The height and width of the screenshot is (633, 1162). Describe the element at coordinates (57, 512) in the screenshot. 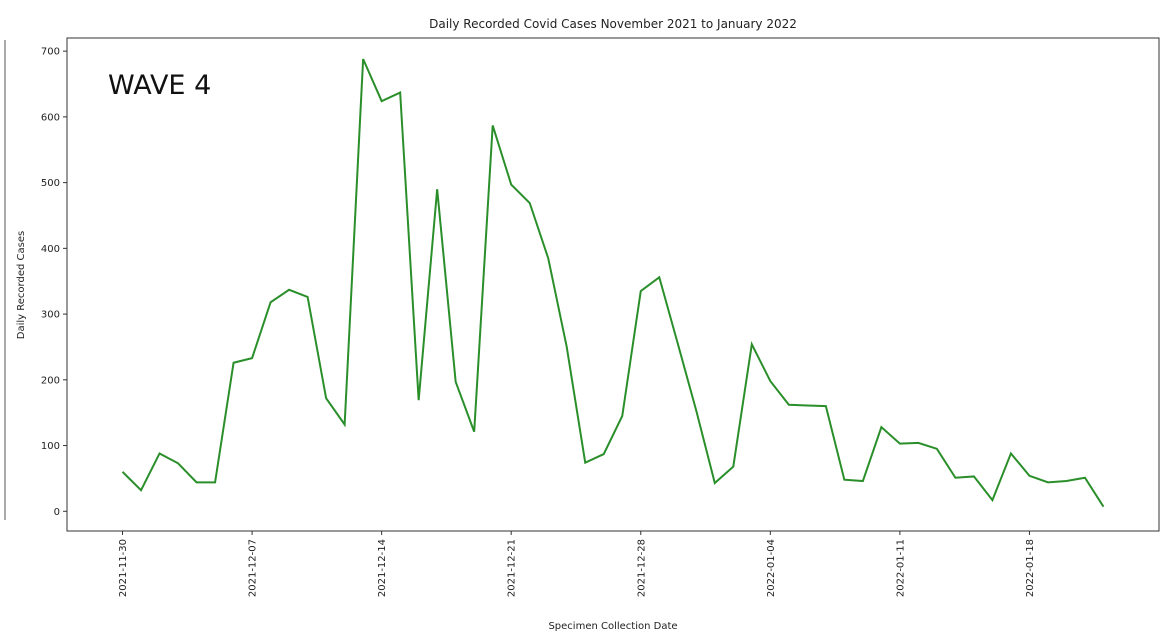

I see `y-tick-label: 0` at that location.